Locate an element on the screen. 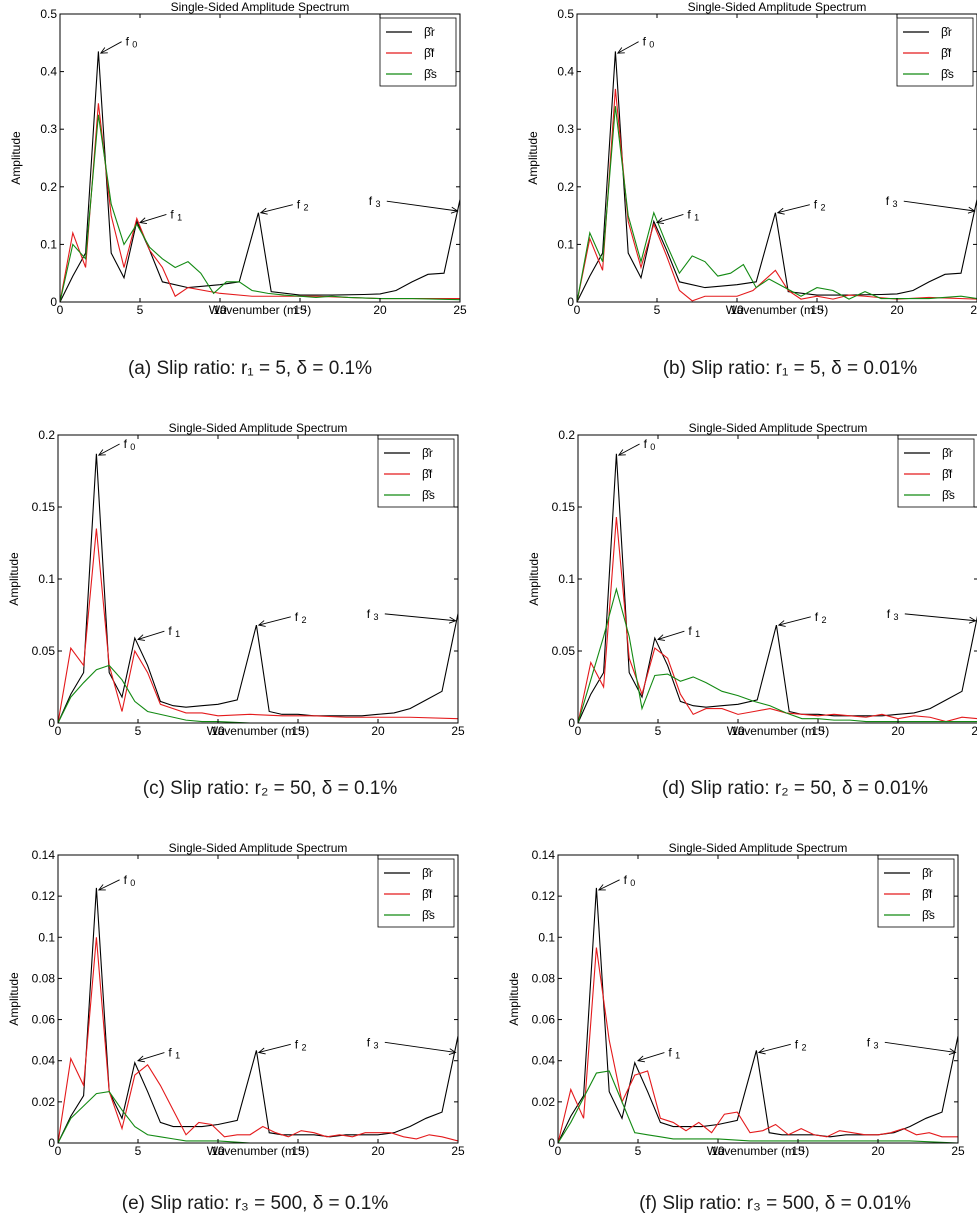 The width and height of the screenshot is (977, 1224). y-tick-label: 0.5 is located at coordinates (48, 14).